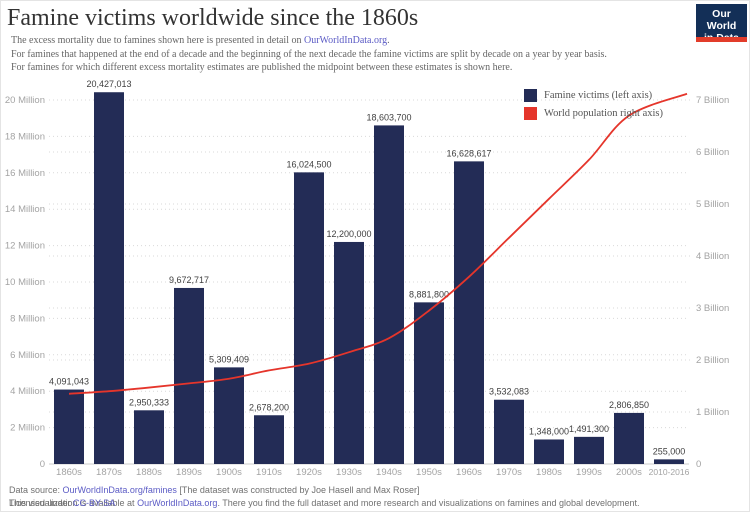  What do you see at coordinates (629, 405) in the screenshot?
I see `bar-value-label: 2,806,850` at bounding box center [629, 405].